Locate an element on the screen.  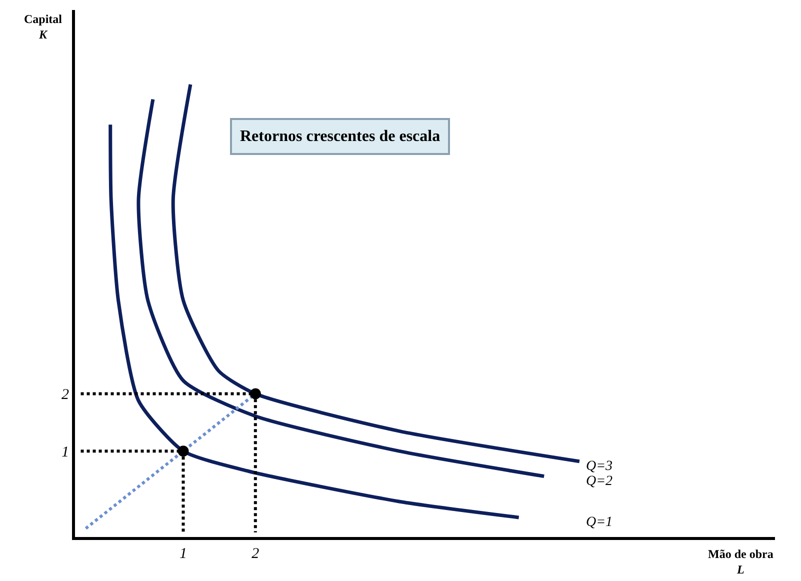
text: Q=2 is located at coordinates (599, 481).